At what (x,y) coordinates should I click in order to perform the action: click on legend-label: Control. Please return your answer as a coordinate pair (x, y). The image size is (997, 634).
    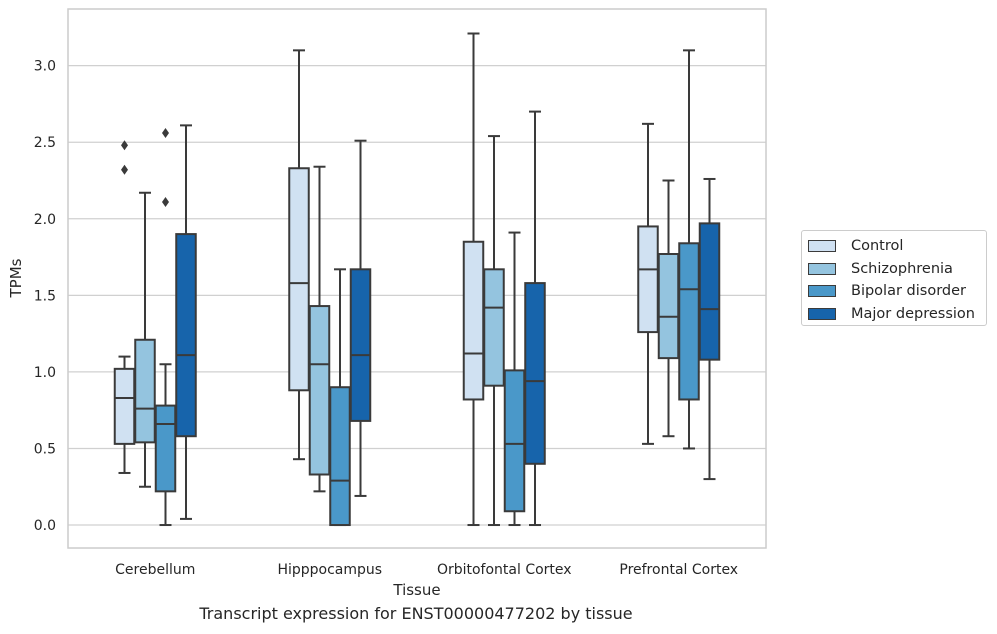
    Looking at the image, I should click on (877, 246).